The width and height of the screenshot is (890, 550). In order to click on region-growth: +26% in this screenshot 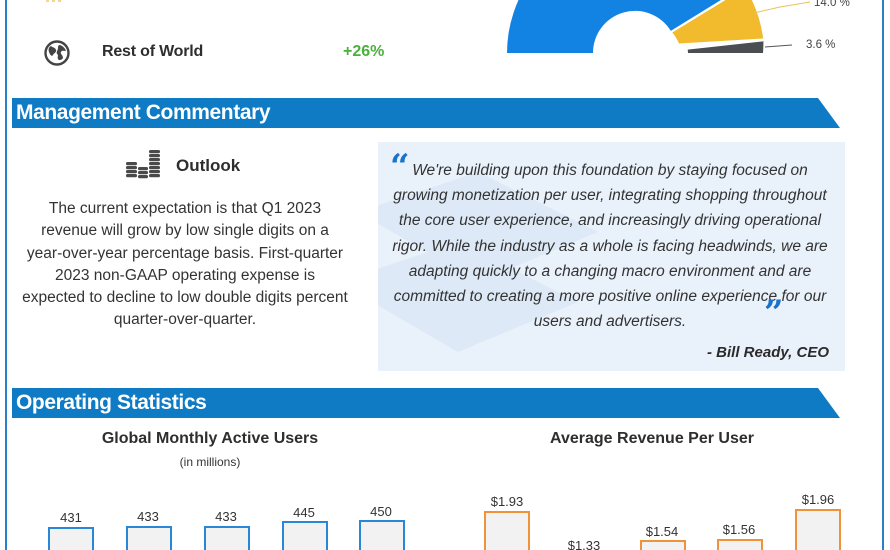, I will do `click(364, 51)`.